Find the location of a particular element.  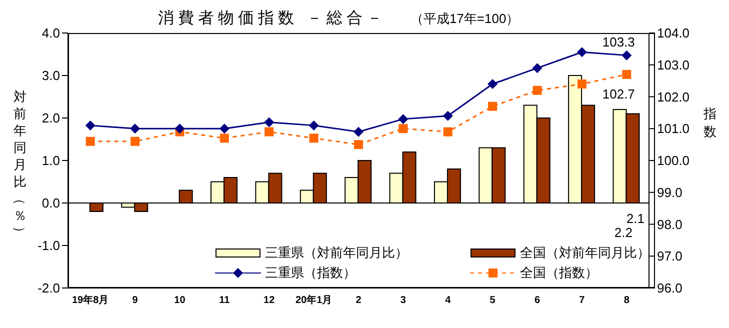

legend-label: 三重県（対前年同月比） is located at coordinates (336, 253).